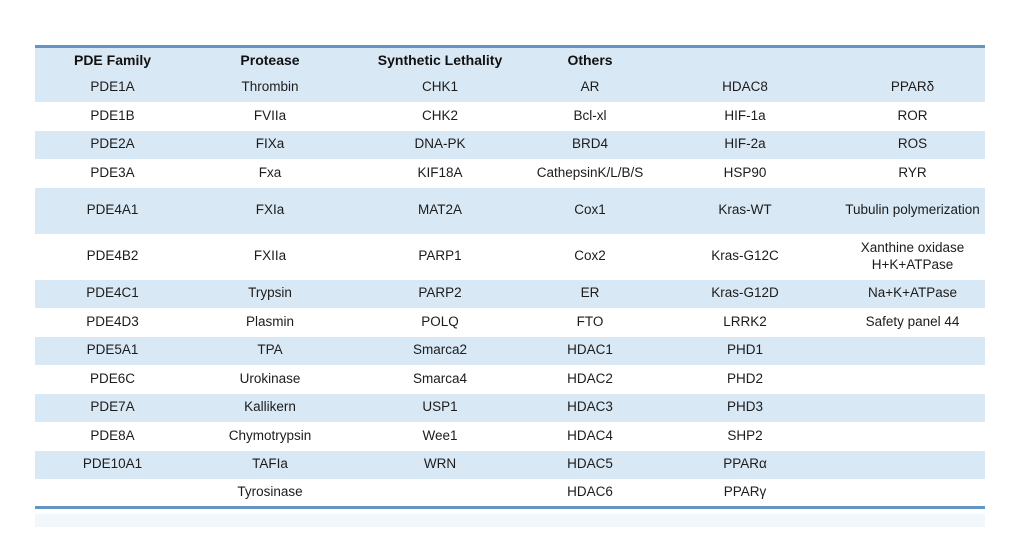 The width and height of the screenshot is (1024, 550). Describe the element at coordinates (590, 350) in the screenshot. I see `table-cell: HDAC1` at that location.